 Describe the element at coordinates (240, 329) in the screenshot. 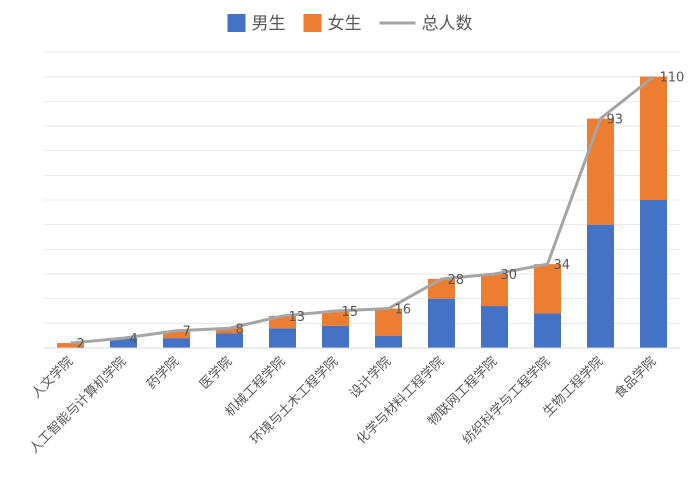

I see `data-label: 8` at that location.